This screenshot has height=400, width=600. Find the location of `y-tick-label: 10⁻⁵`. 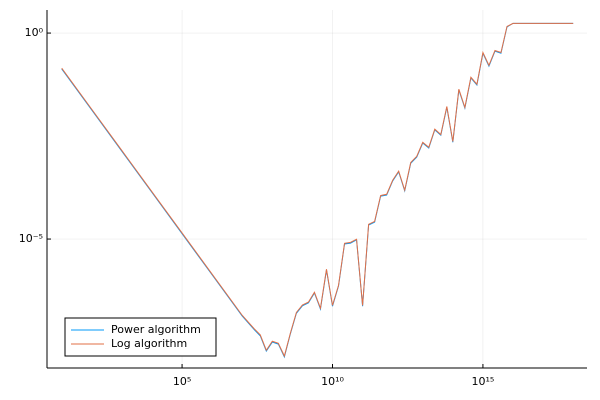

y-tick-label: 10⁻⁵ is located at coordinates (31, 238).